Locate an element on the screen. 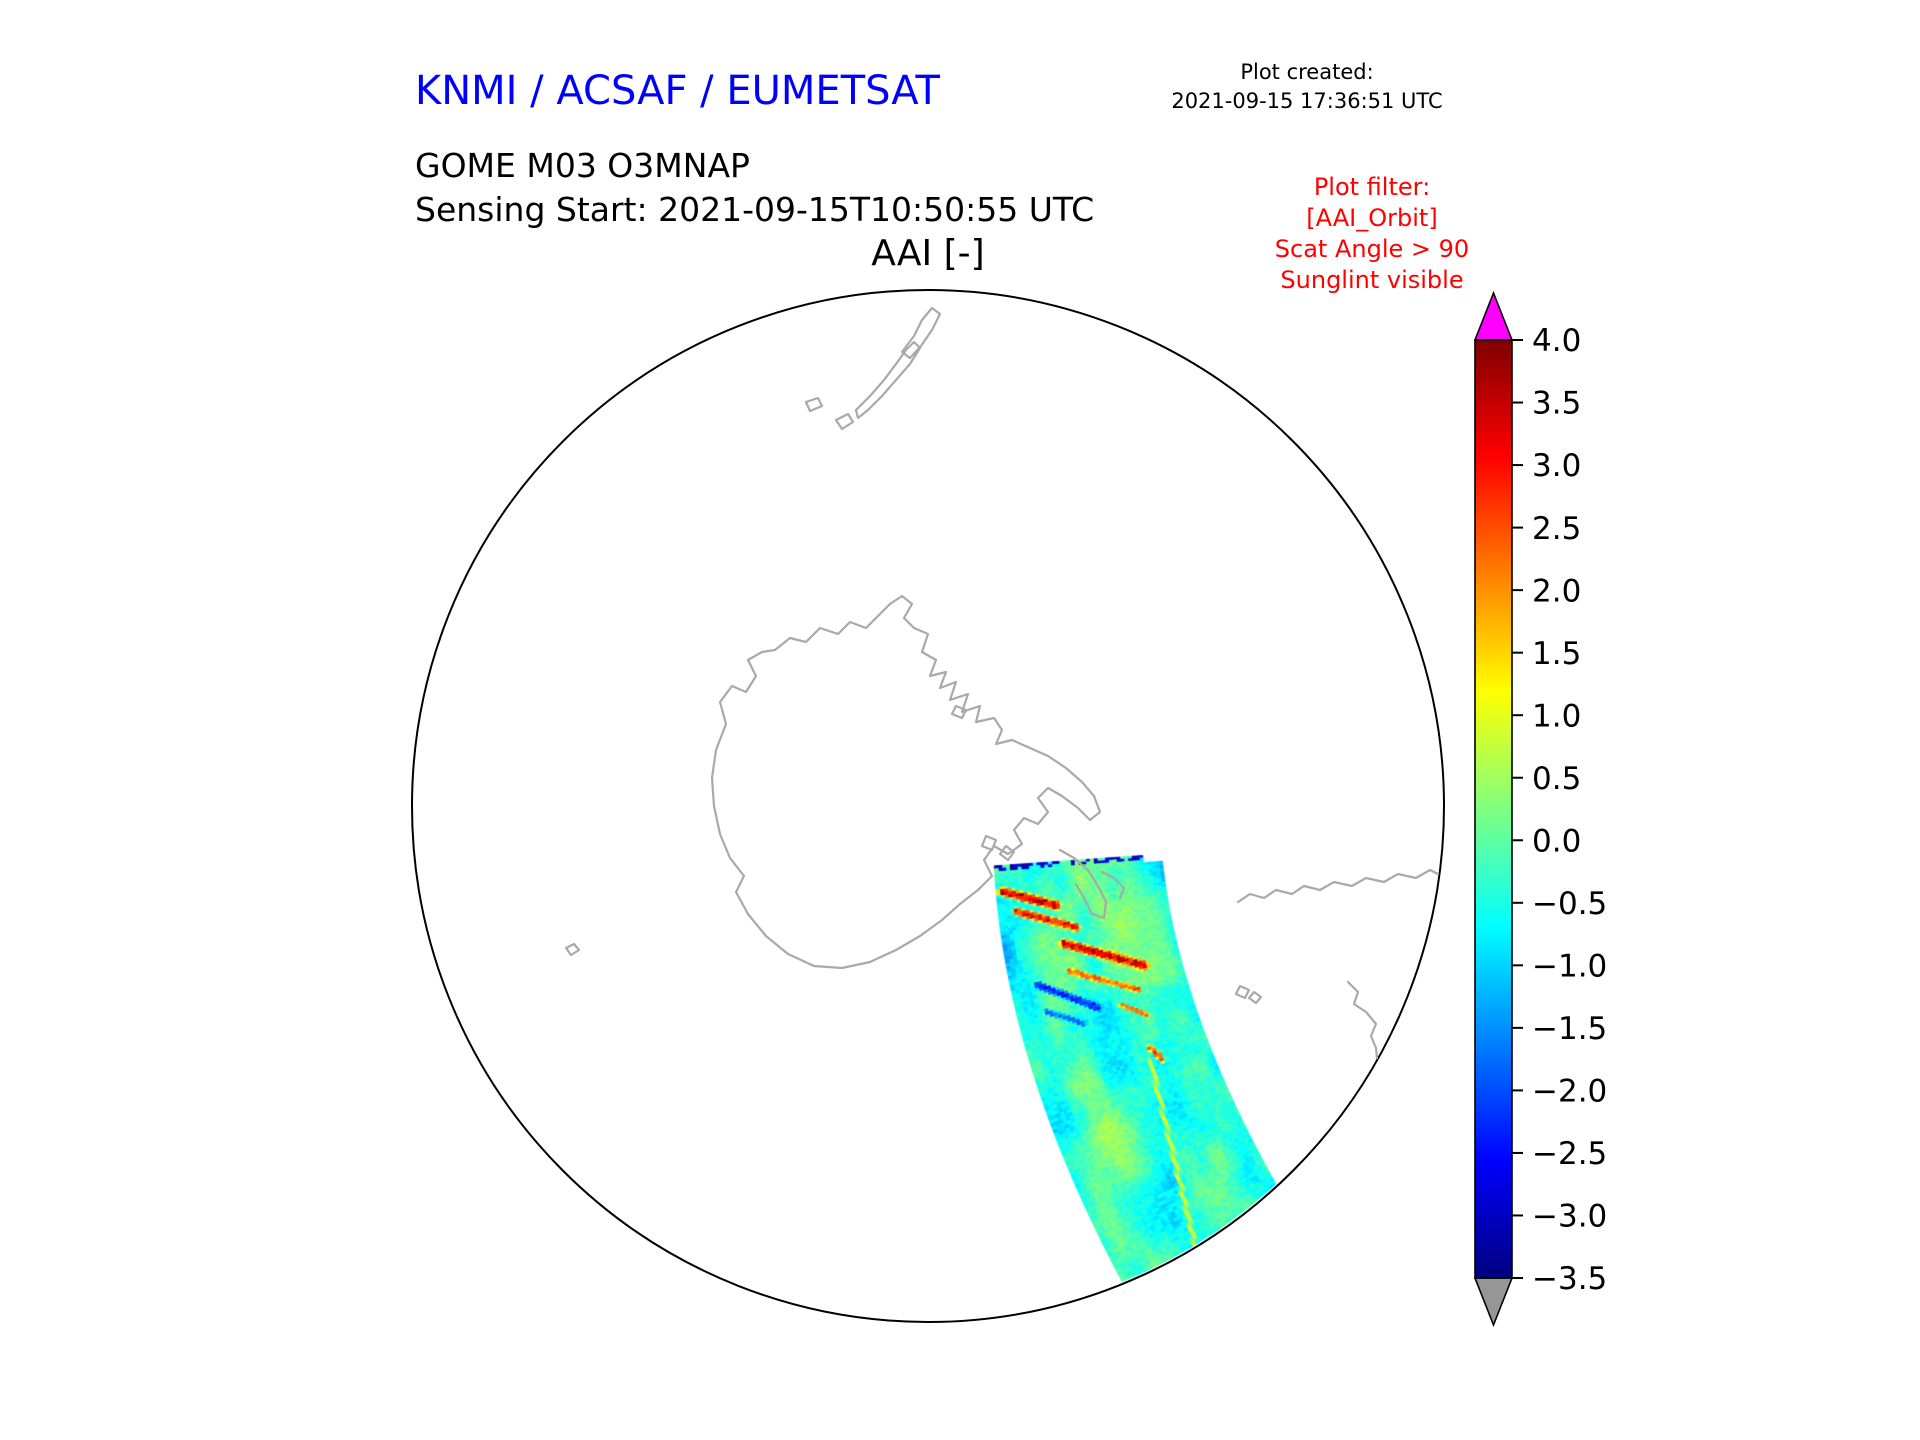 The width and height of the screenshot is (1920, 1440). colorbar-tick-label: 4.0 is located at coordinates (1556, 341).